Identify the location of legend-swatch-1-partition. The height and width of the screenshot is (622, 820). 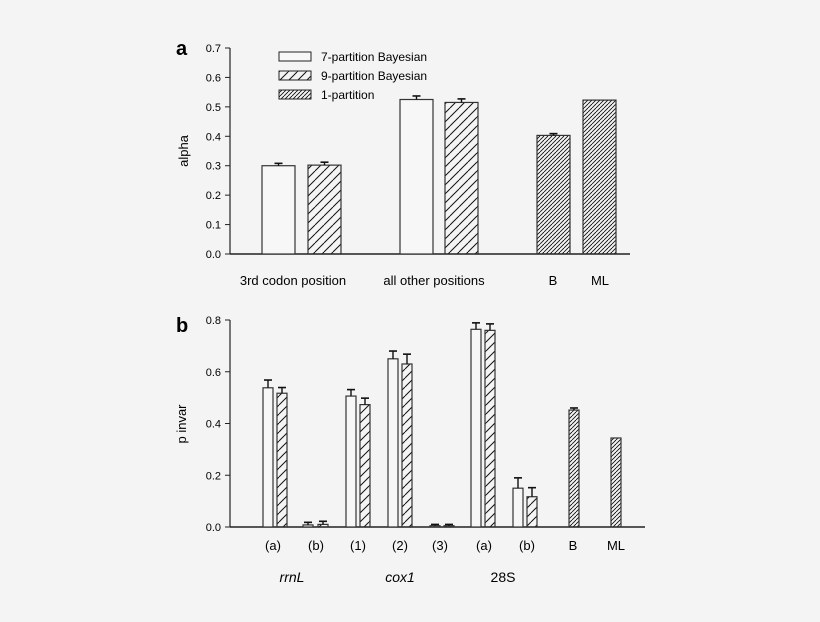
(295, 94).